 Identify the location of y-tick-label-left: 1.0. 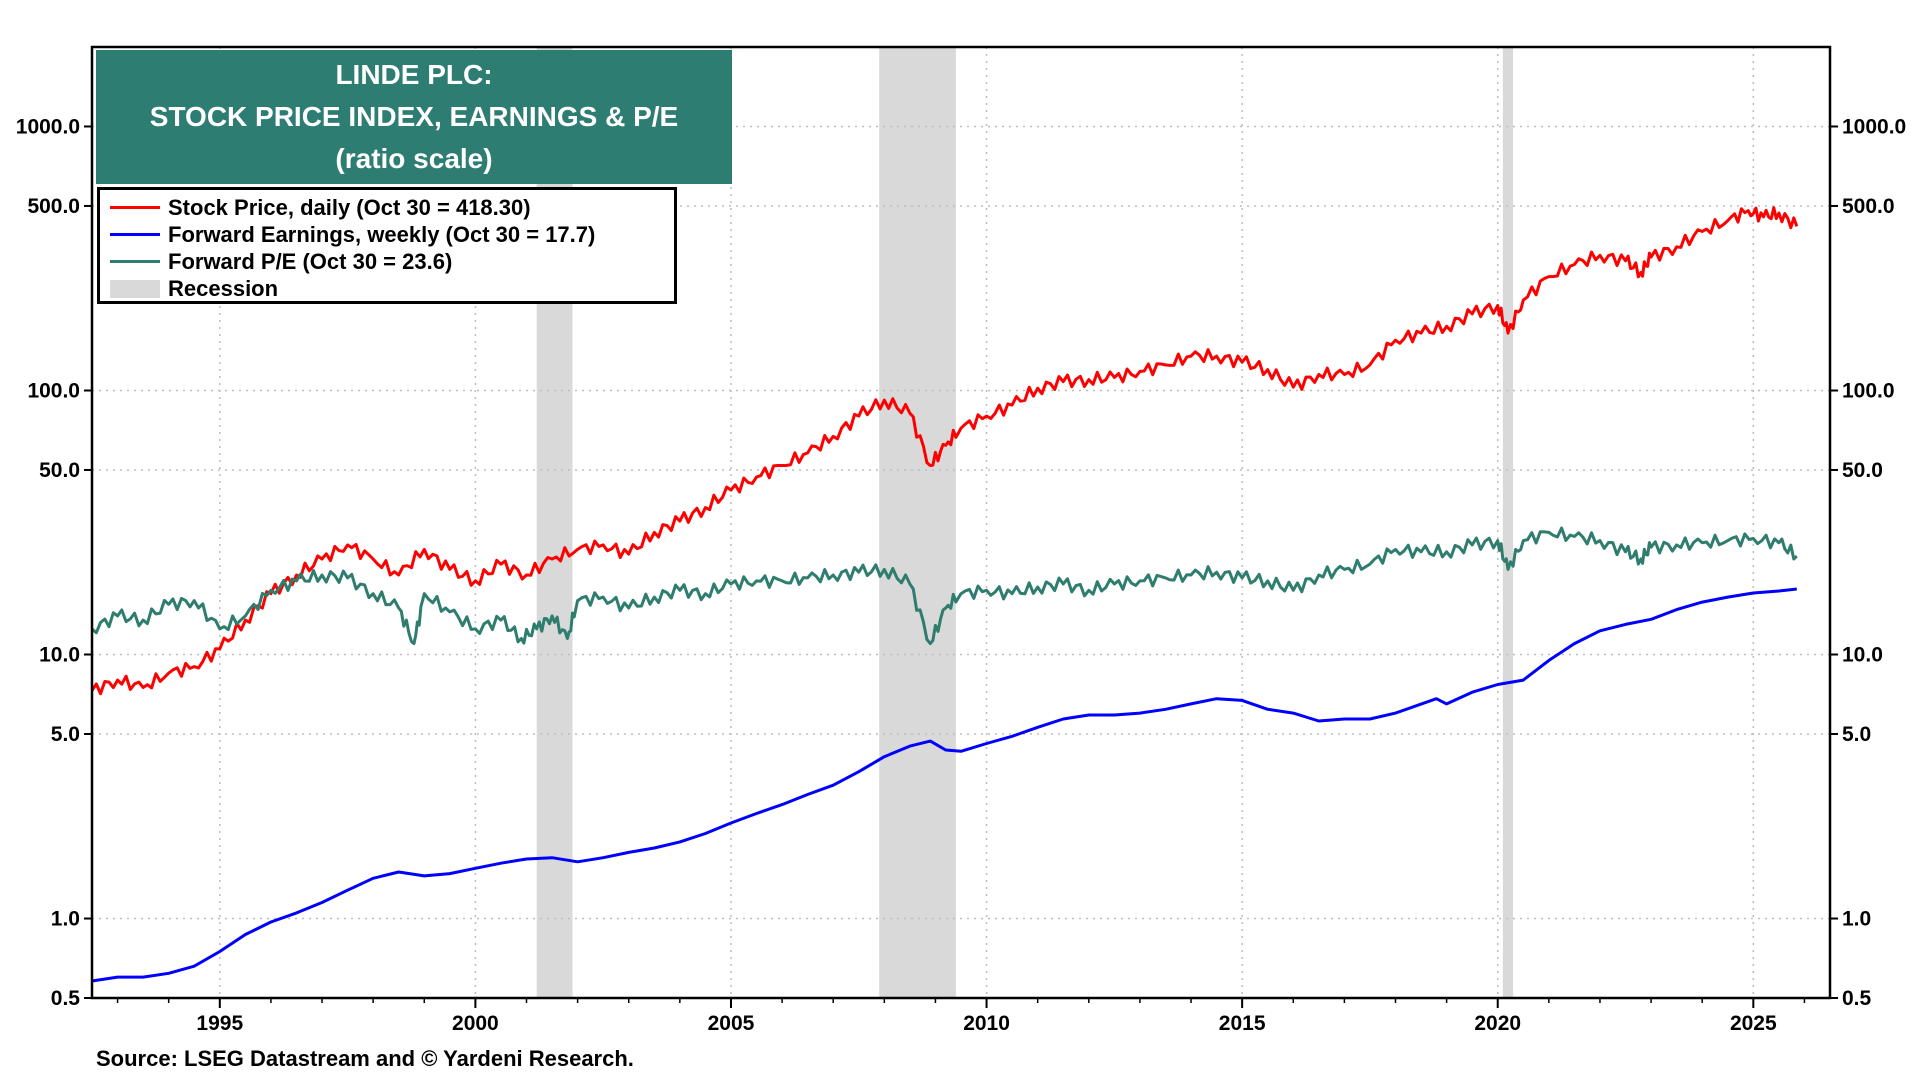
(65, 919).